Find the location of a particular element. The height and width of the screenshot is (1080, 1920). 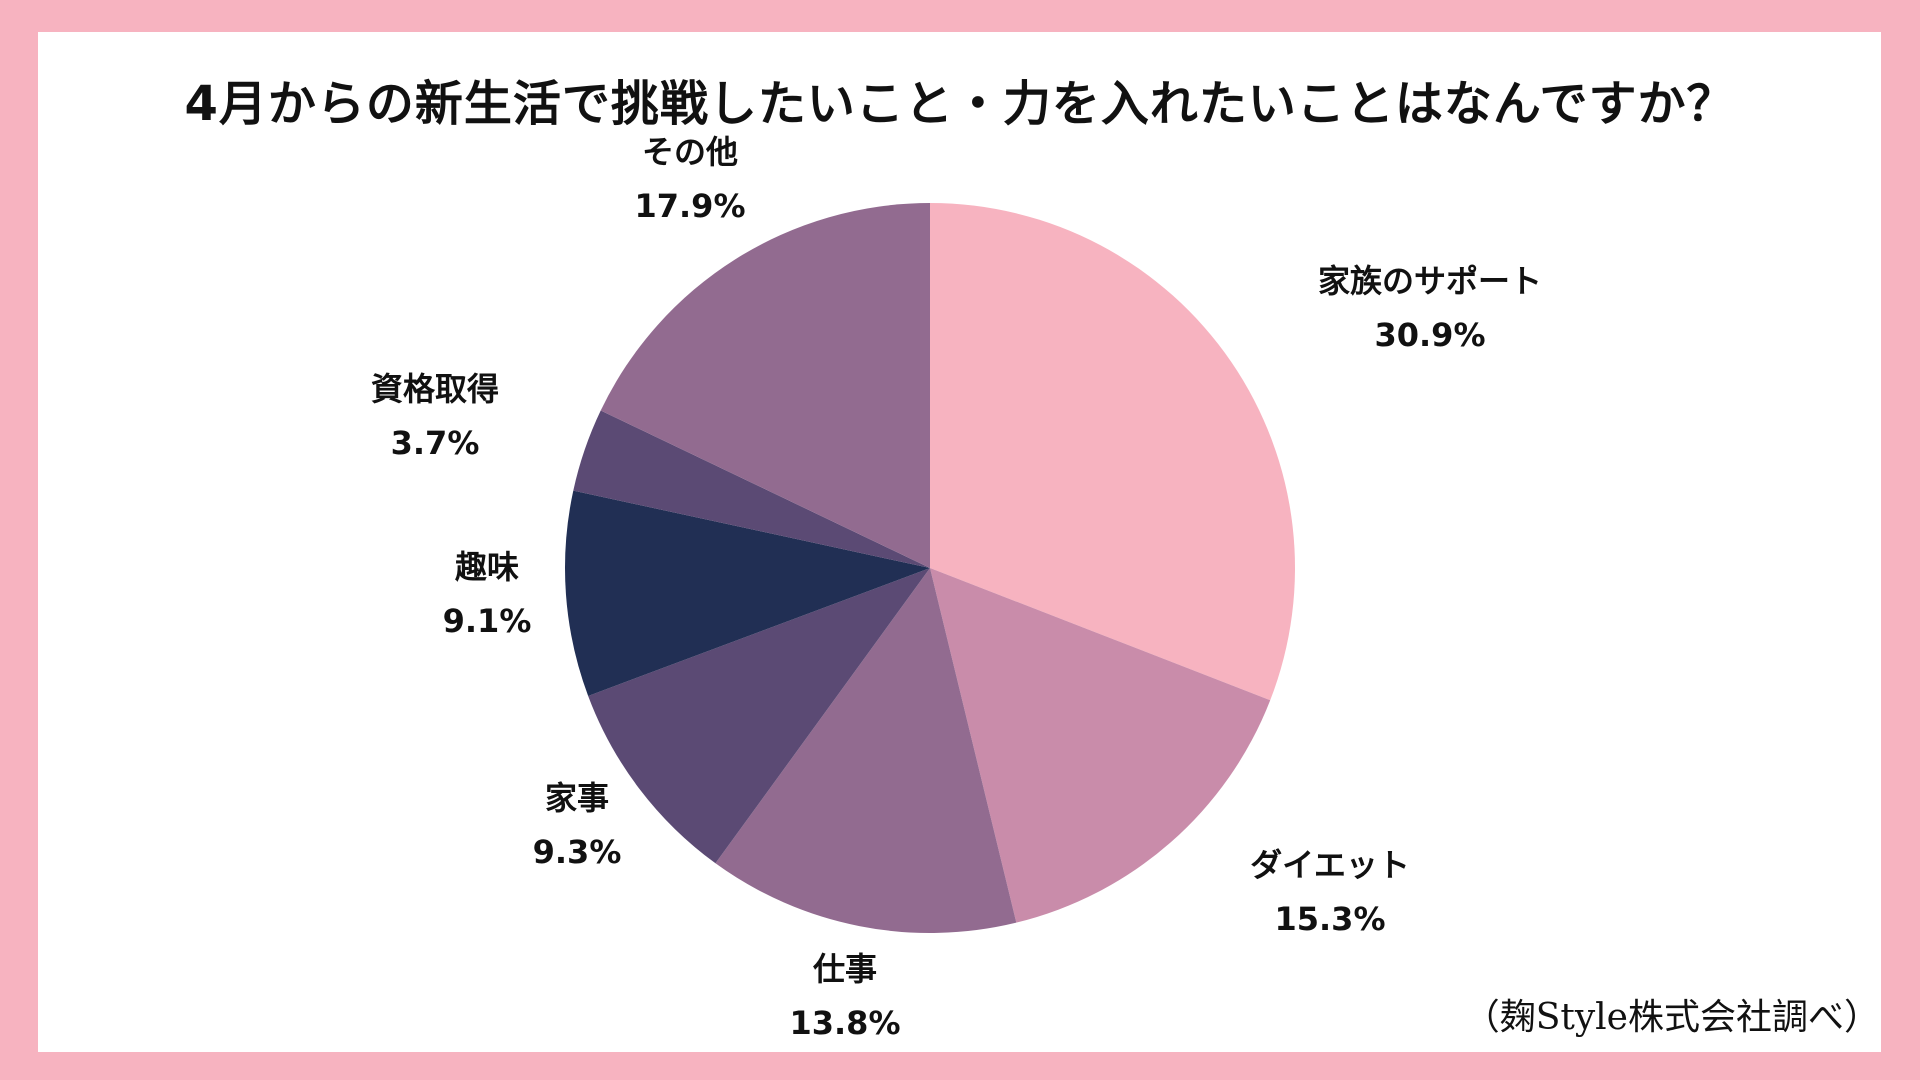

slice-value-label: 30.9% is located at coordinates (1429, 335).